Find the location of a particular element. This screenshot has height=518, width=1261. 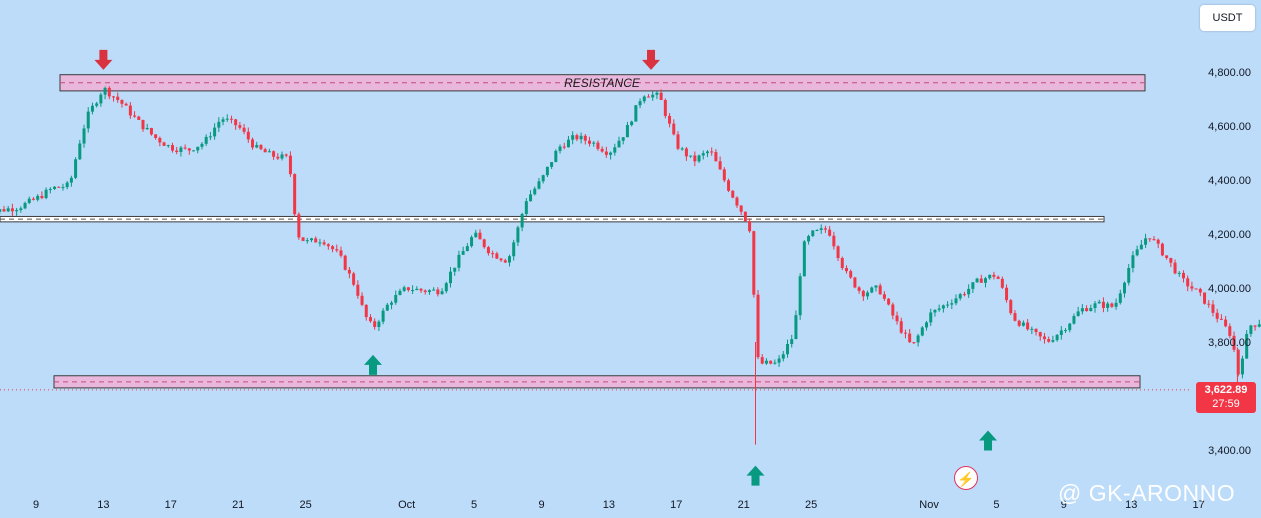

x-tick-label: Nov is located at coordinates (929, 505).